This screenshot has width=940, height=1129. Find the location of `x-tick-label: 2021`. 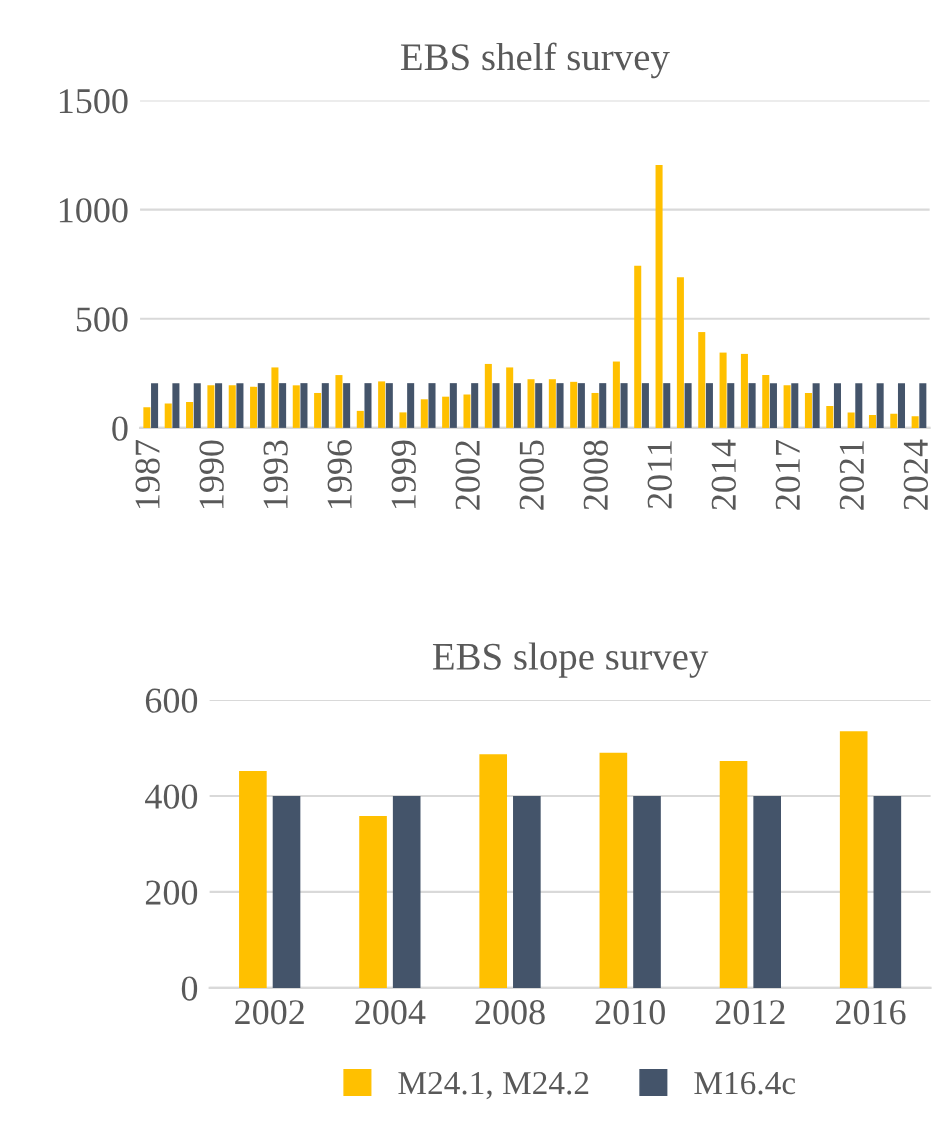

x-tick-label: 2021 is located at coordinates (852, 475).